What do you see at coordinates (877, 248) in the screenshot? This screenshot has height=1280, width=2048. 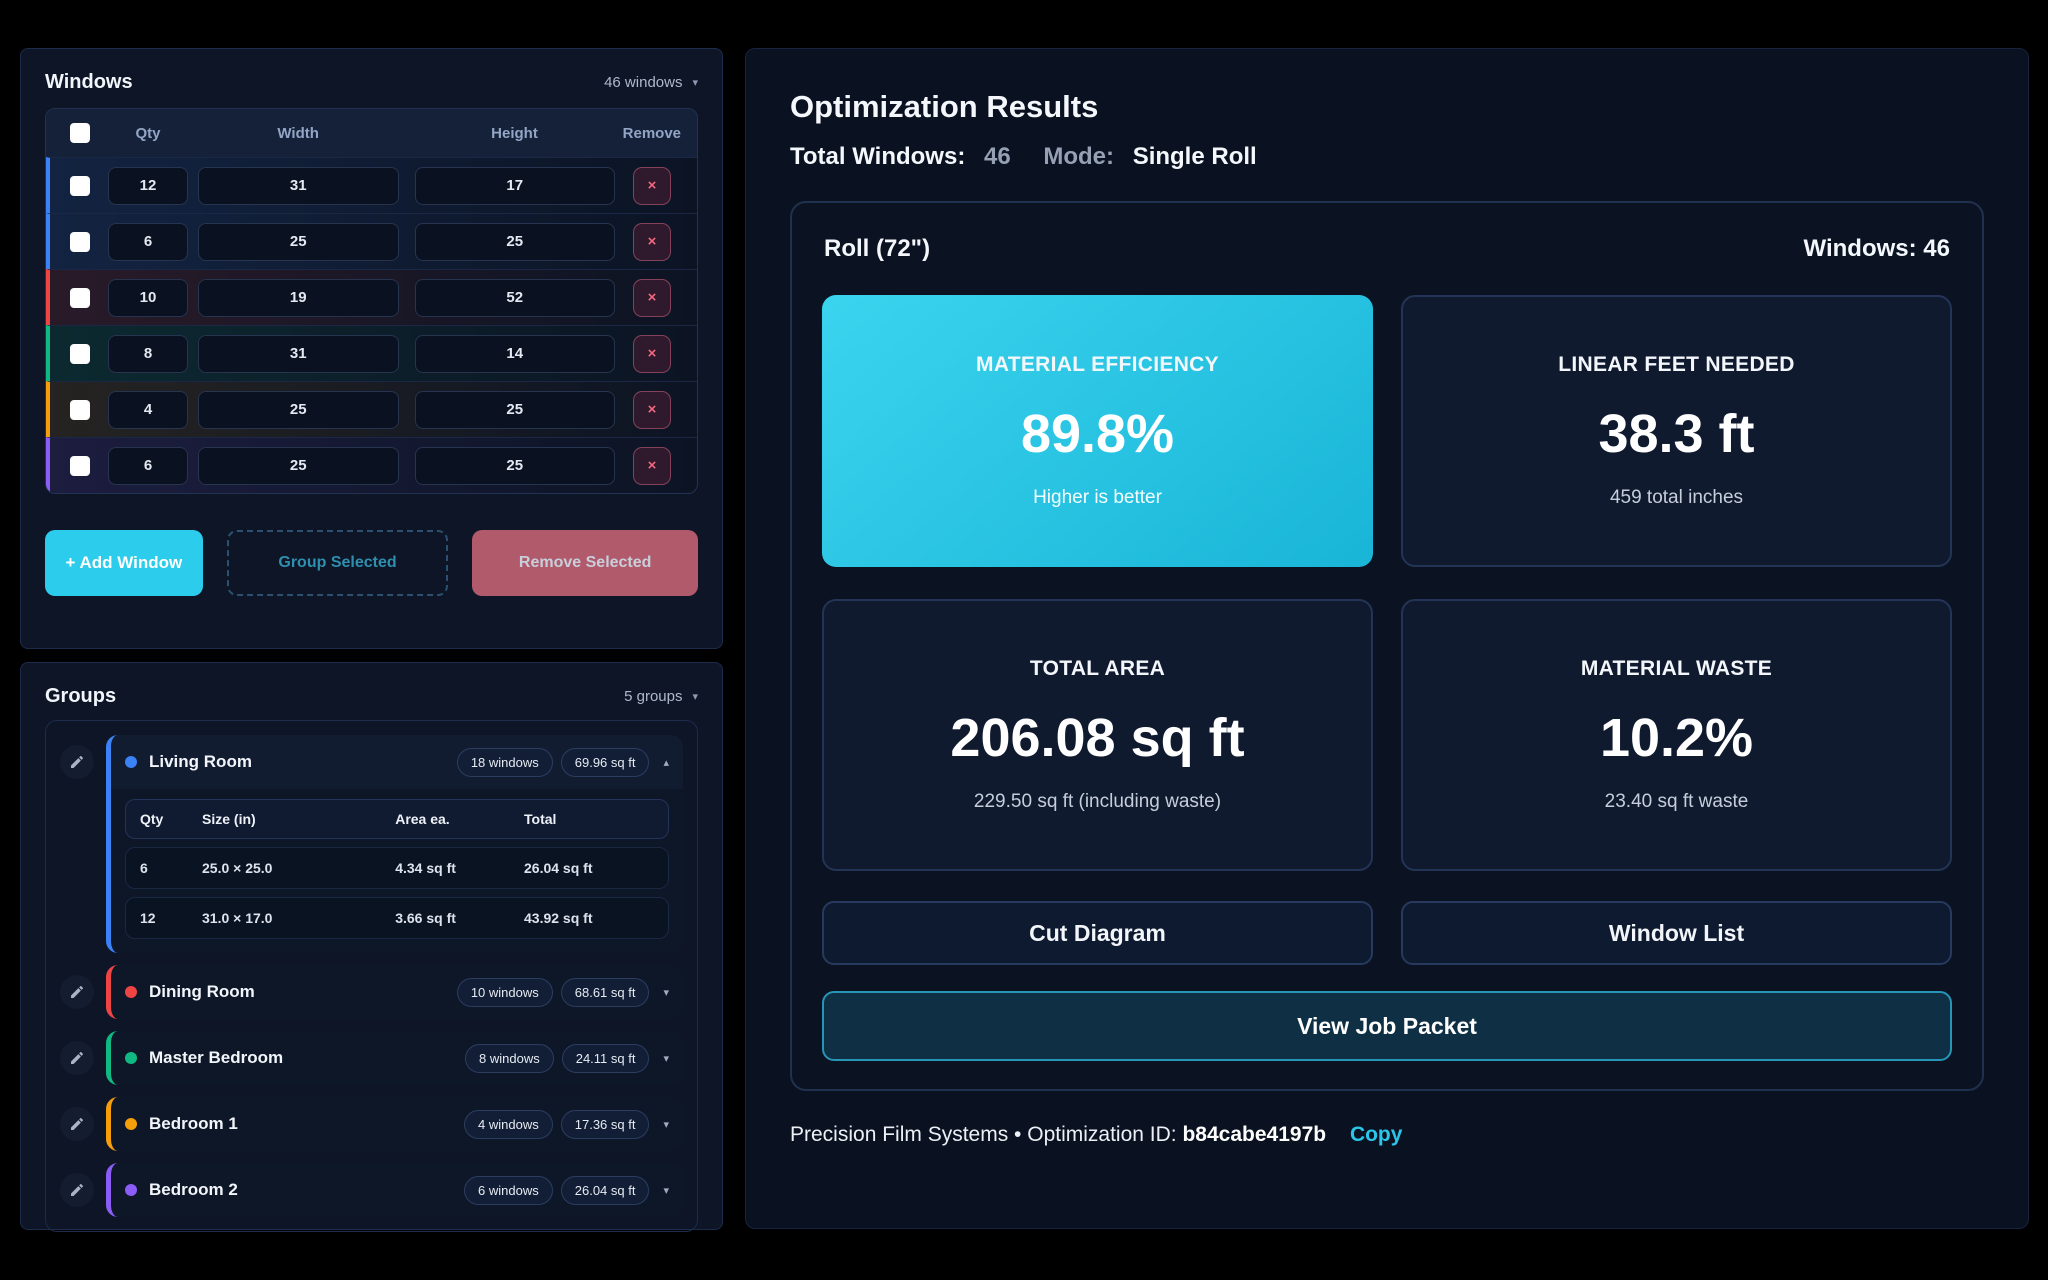 I see `roll-title: Roll (72")` at bounding box center [877, 248].